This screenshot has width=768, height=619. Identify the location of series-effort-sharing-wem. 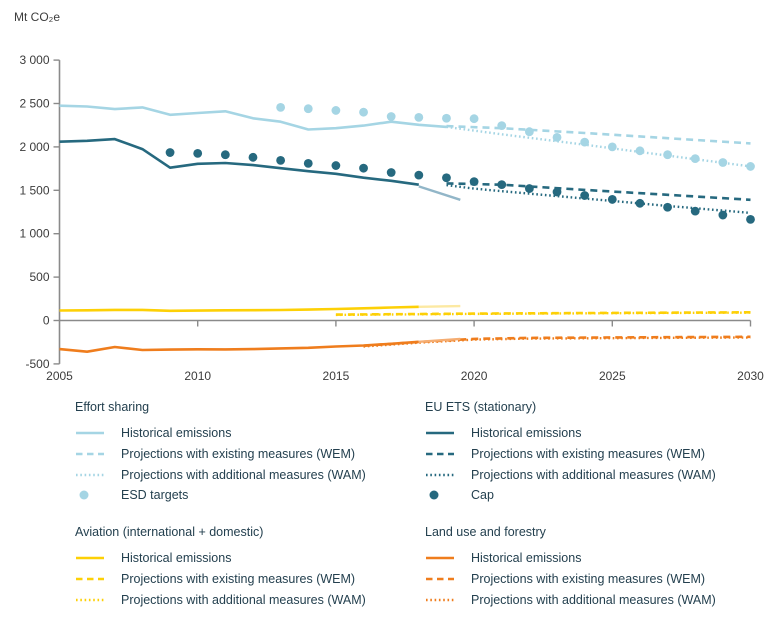
(598, 134).